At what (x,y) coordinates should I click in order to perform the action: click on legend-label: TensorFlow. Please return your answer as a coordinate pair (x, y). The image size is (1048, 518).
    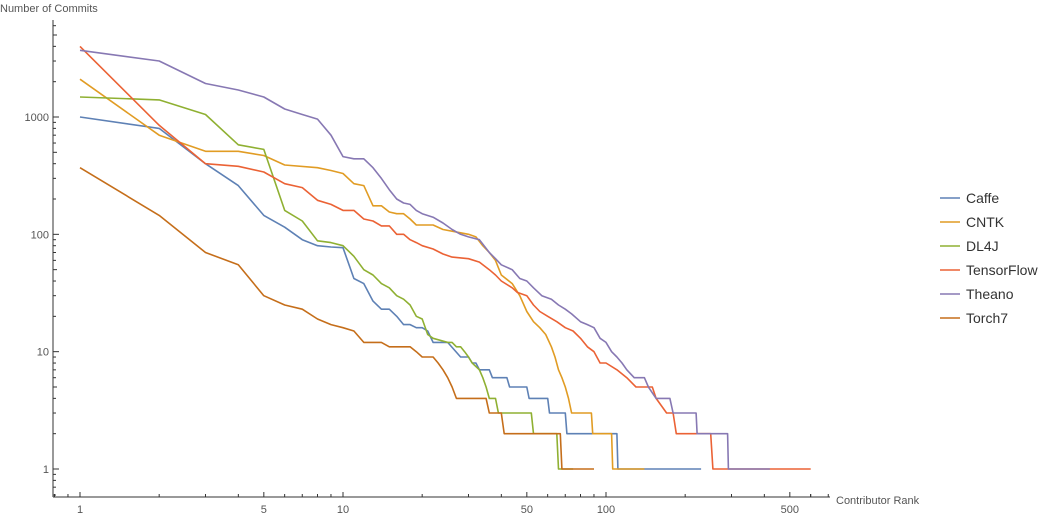
    Looking at the image, I should click on (1002, 270).